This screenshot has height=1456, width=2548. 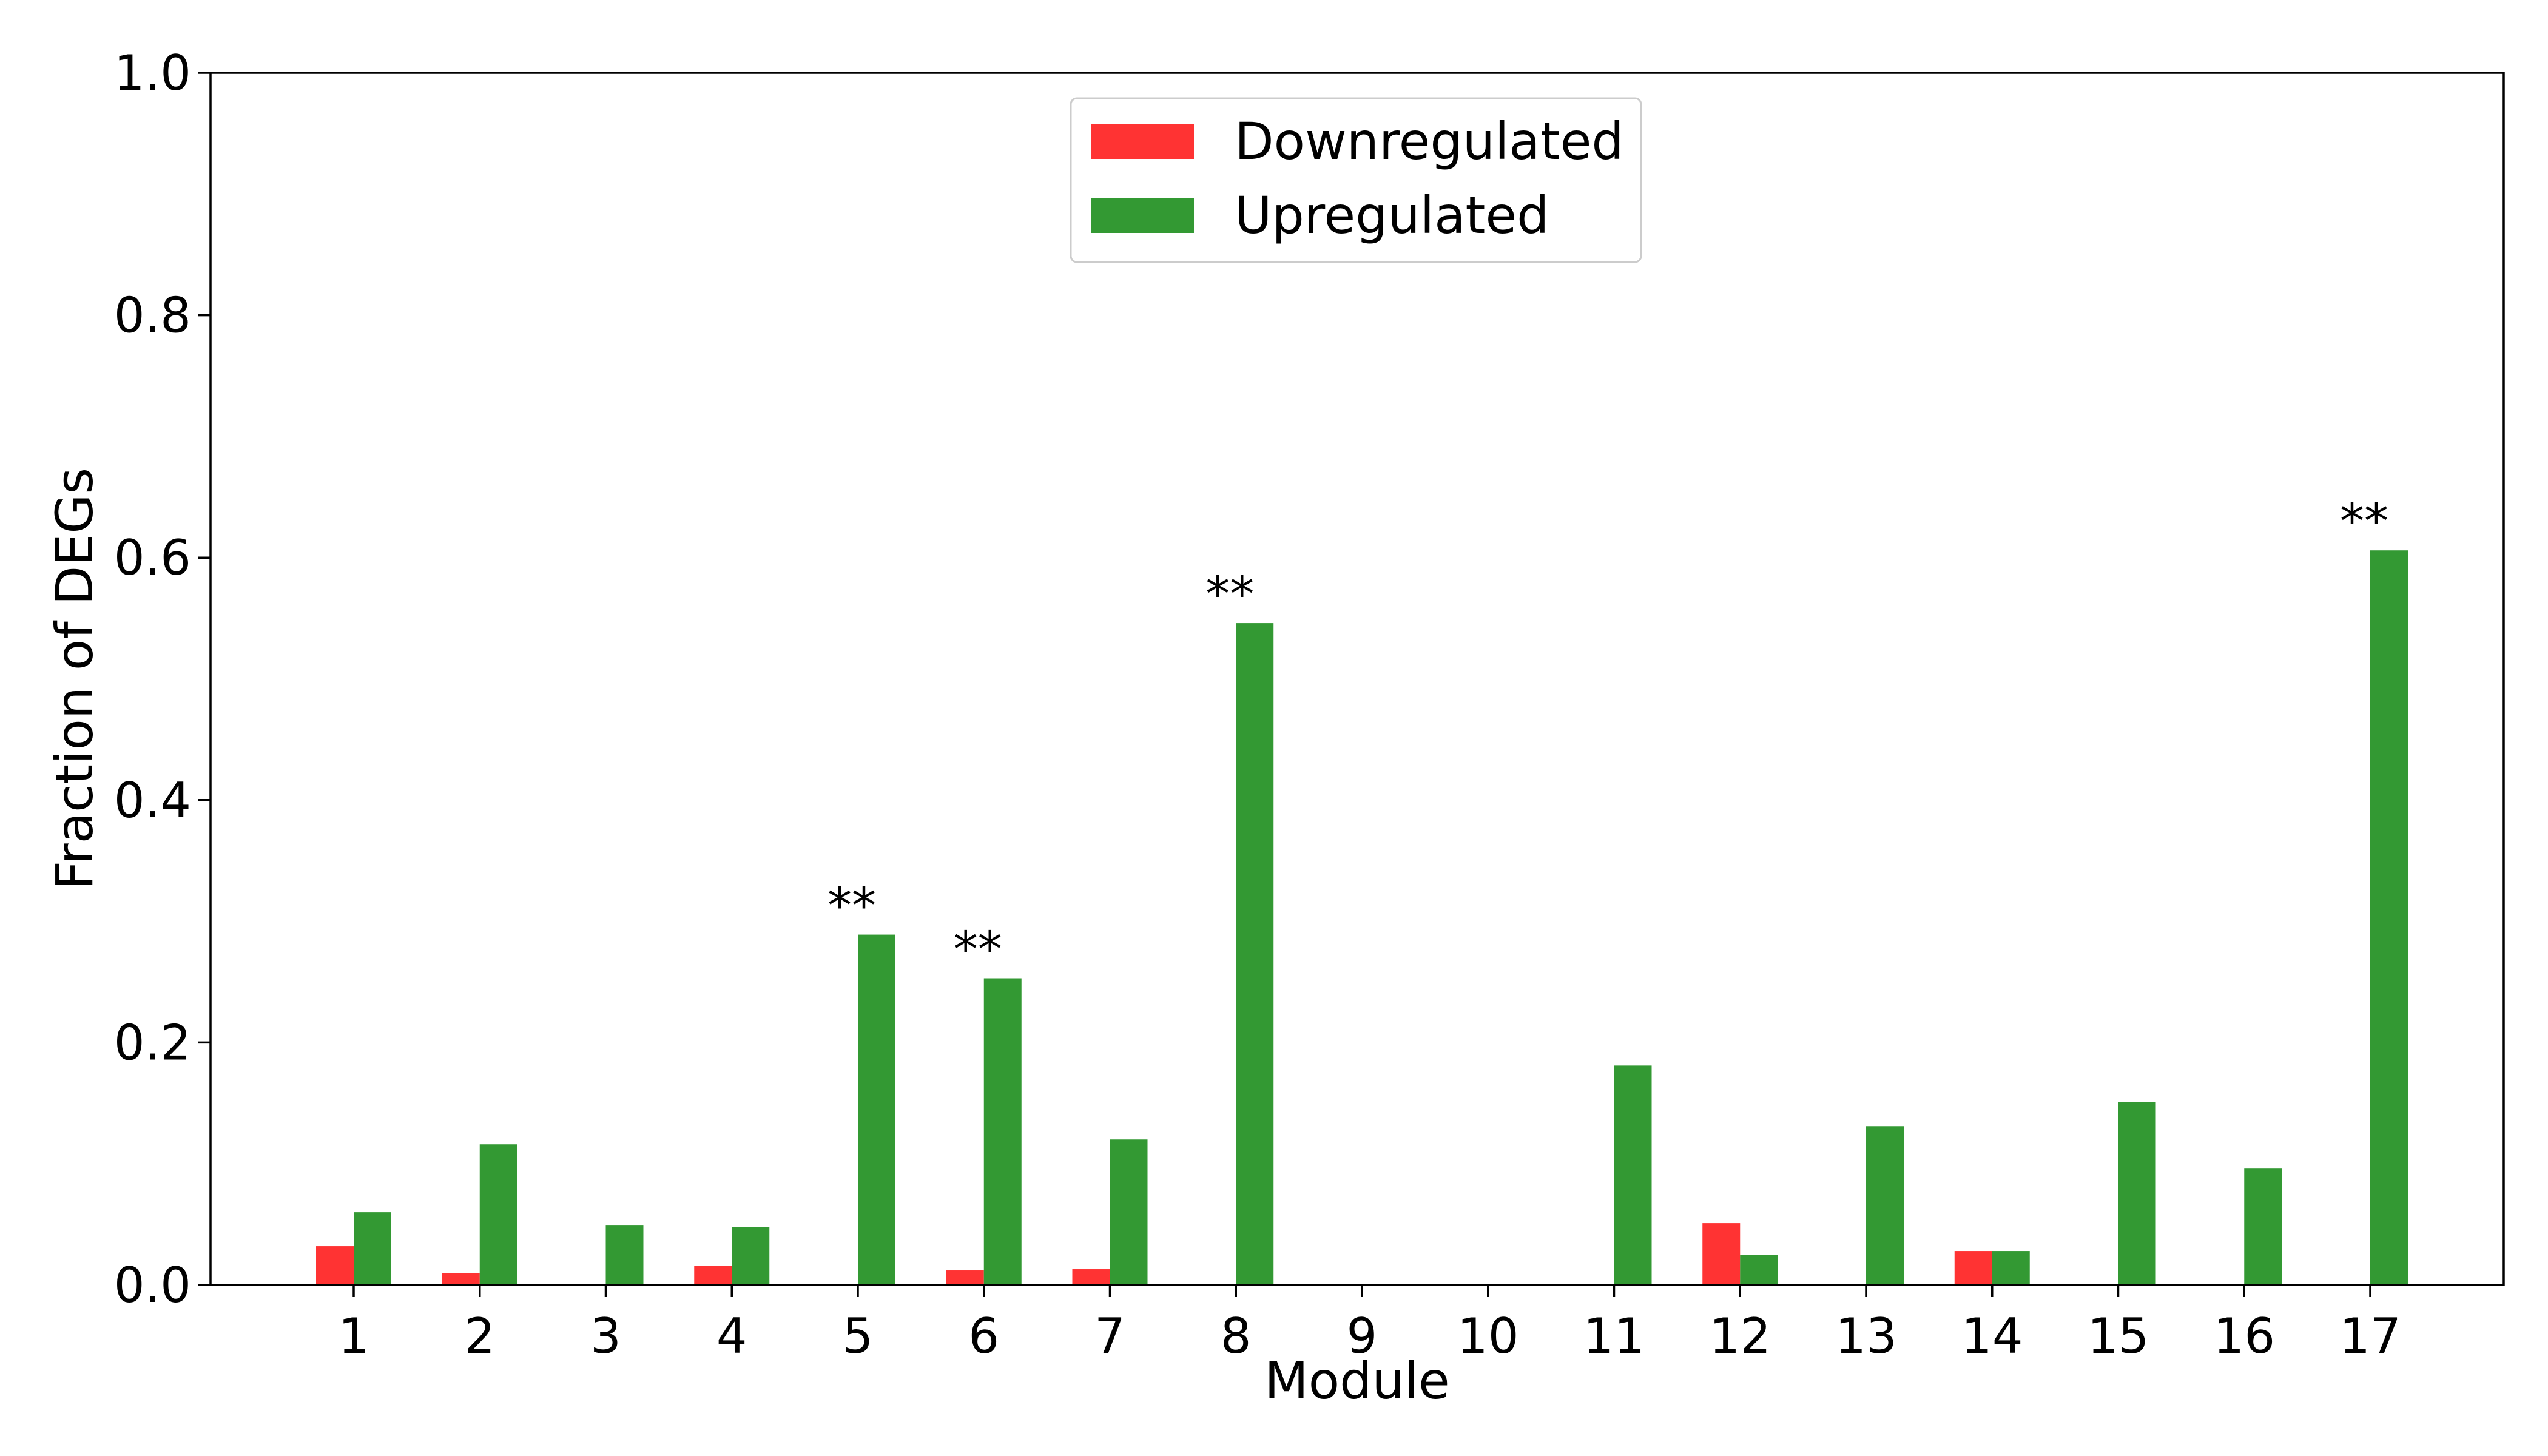 I want to click on y-tick-label: 0.0, so click(x=152, y=1285).